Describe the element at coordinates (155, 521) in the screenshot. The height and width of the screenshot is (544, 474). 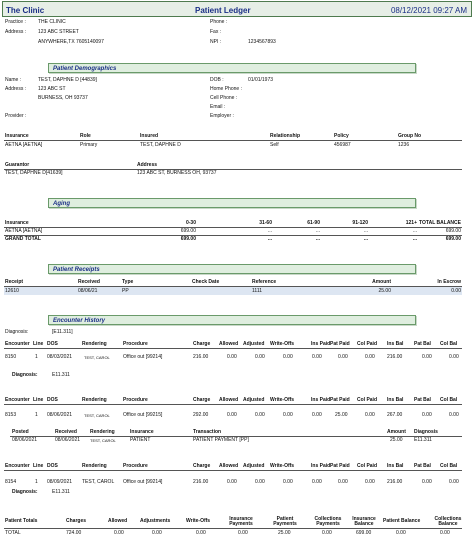
I see `col-header: Adjustments` at that location.